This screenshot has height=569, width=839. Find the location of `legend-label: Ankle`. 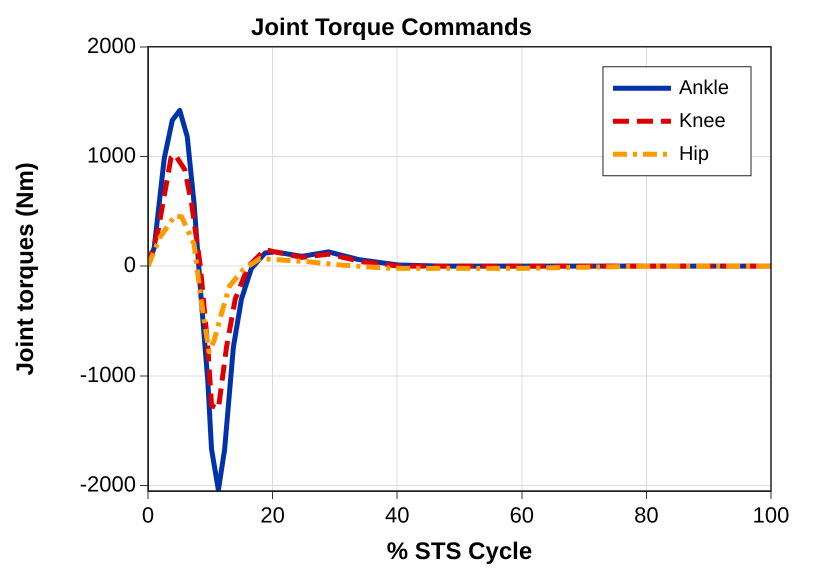

legend-label: Ankle is located at coordinates (703, 87).